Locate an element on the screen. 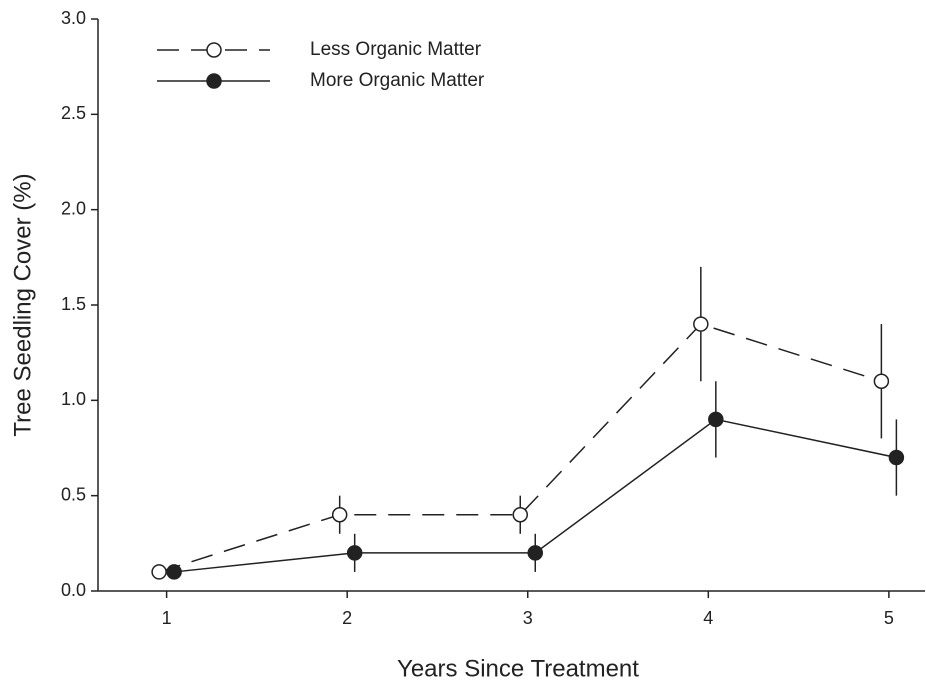 This screenshot has width=926, height=683. x-tick-label: 3 is located at coordinates (528, 618).